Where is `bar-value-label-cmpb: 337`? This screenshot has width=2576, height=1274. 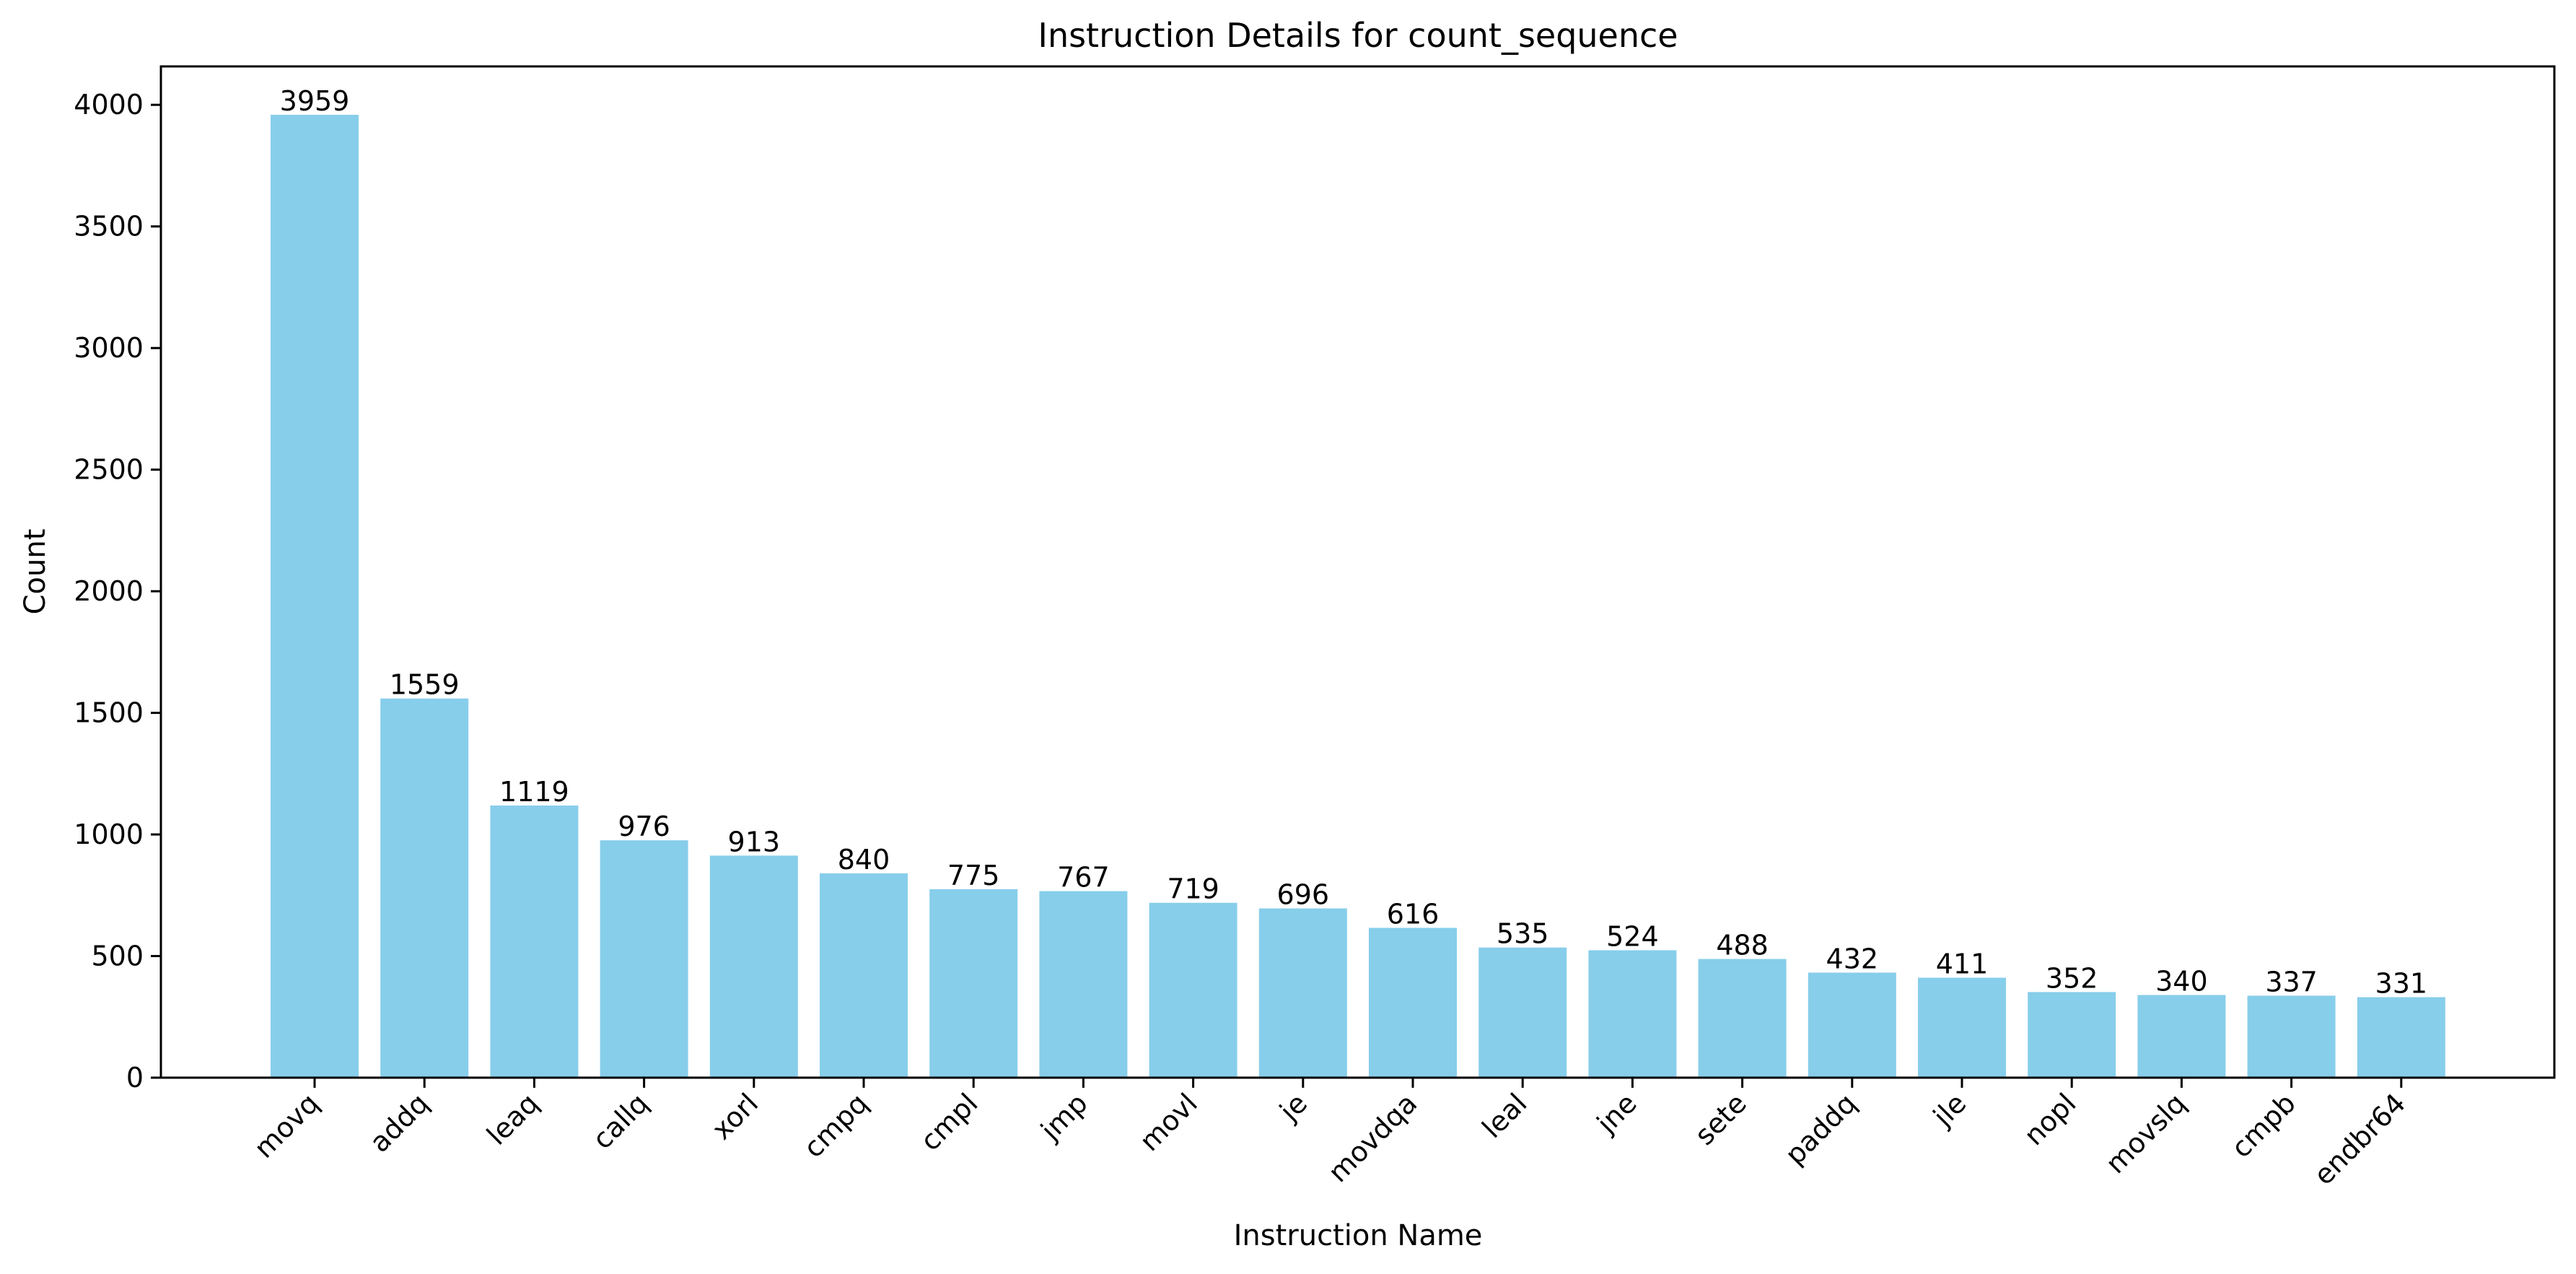
bar-value-label-cmpb: 337 is located at coordinates (2291, 982).